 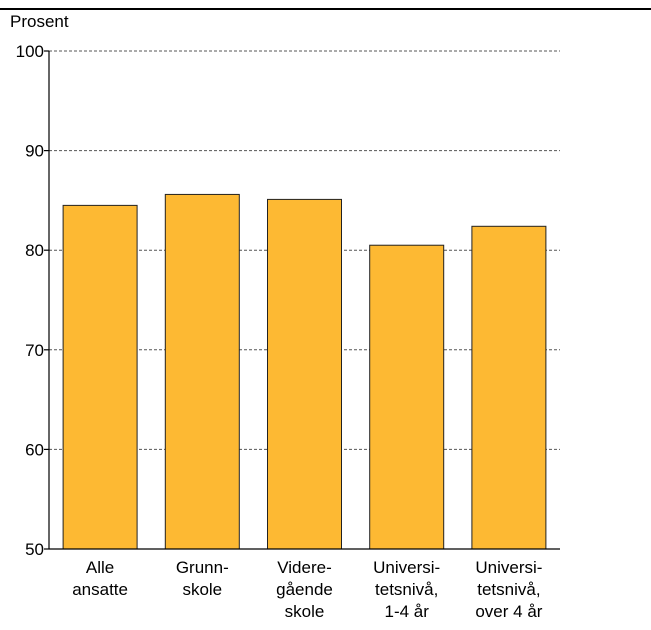 What do you see at coordinates (39, 21) in the screenshot?
I see `y-axis-title: Prosent` at bounding box center [39, 21].